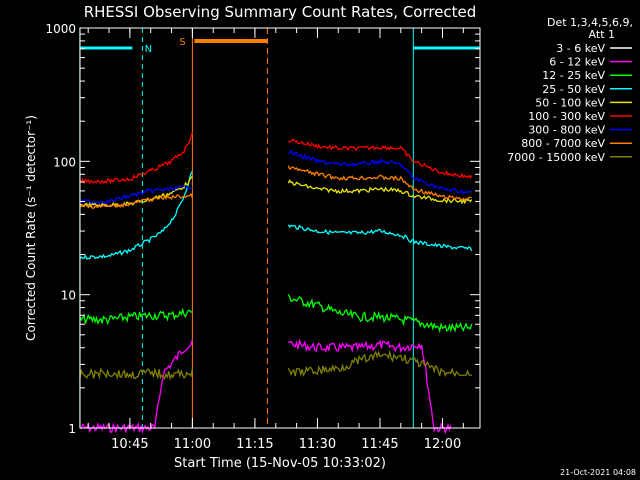  What do you see at coordinates (566, 130) in the screenshot?
I see `legend-label: 300 - 800 keV` at bounding box center [566, 130].